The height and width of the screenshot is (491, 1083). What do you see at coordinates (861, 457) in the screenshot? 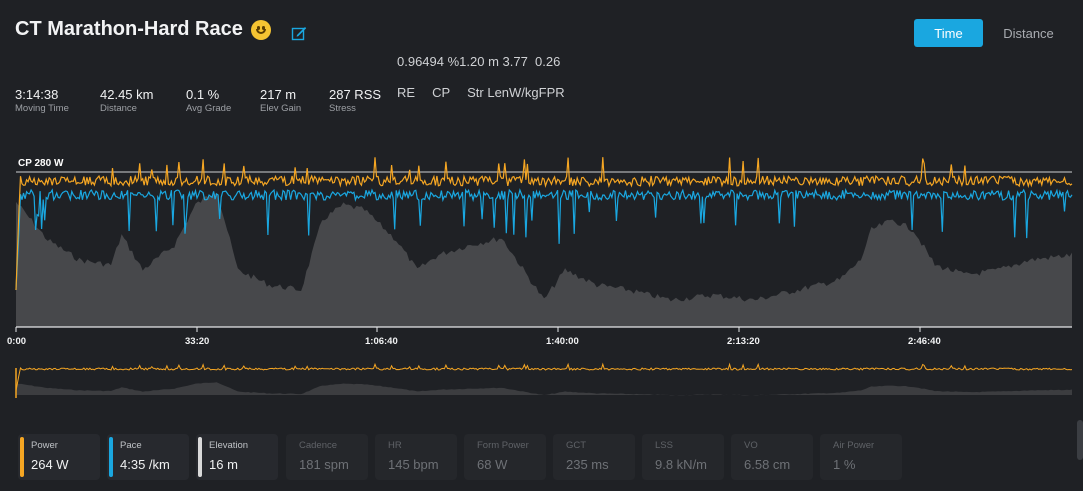
I see `legend-air-power: Air Power 1 %` at bounding box center [861, 457].